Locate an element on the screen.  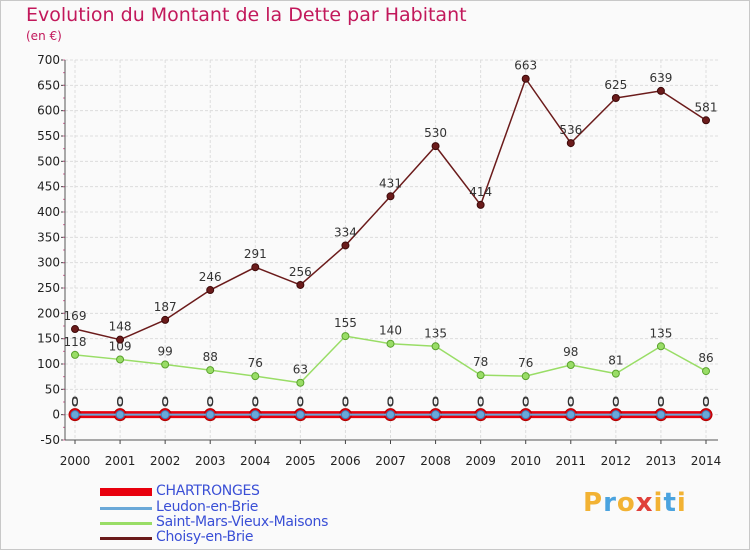
y-tick-label: 250 is located at coordinates (48, 288).